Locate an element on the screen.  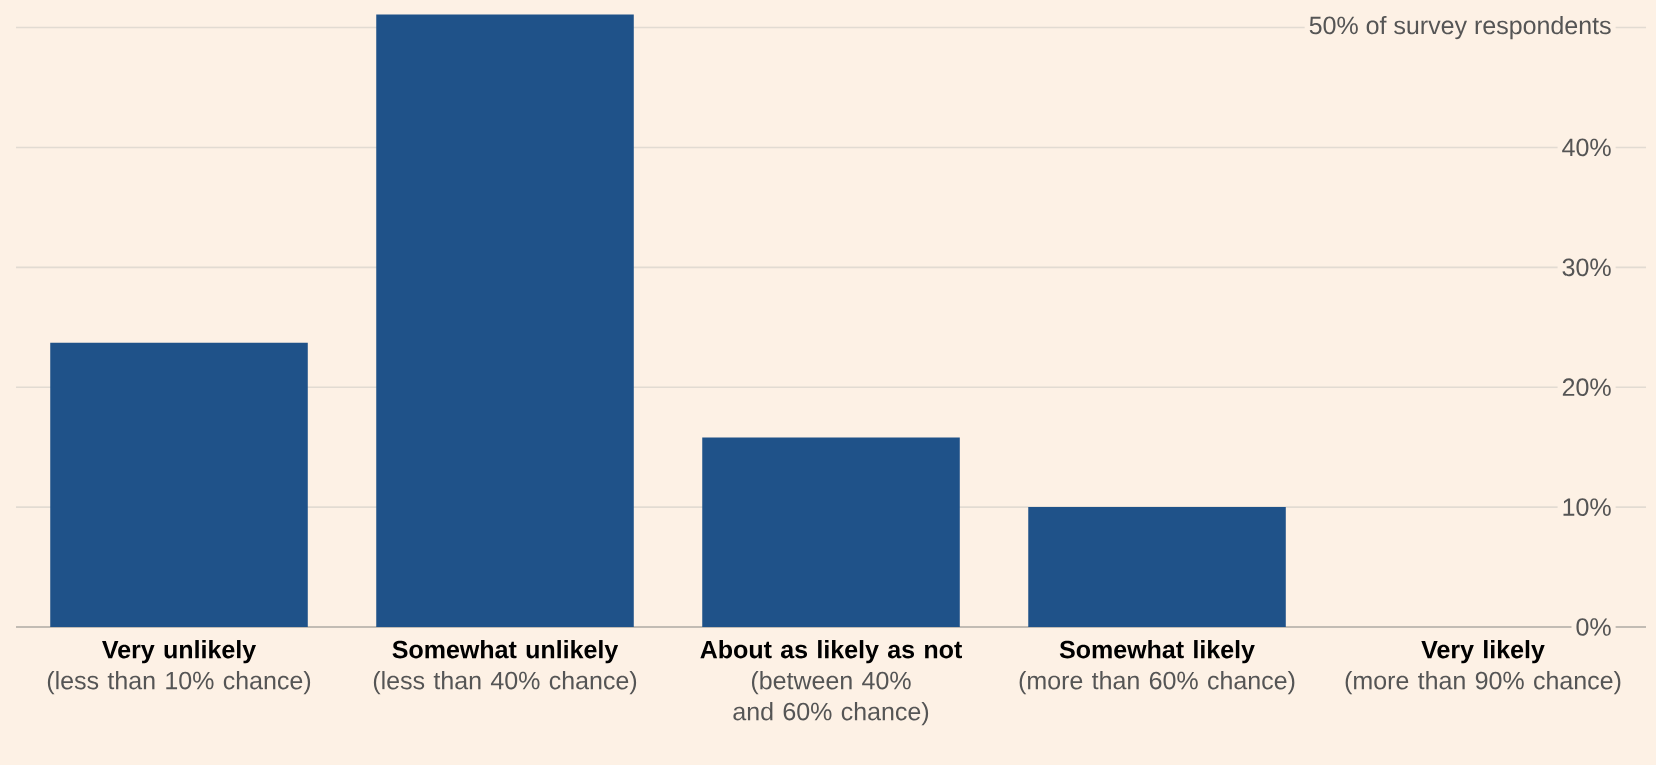
y-tick-label: 20% is located at coordinates (1586, 387).